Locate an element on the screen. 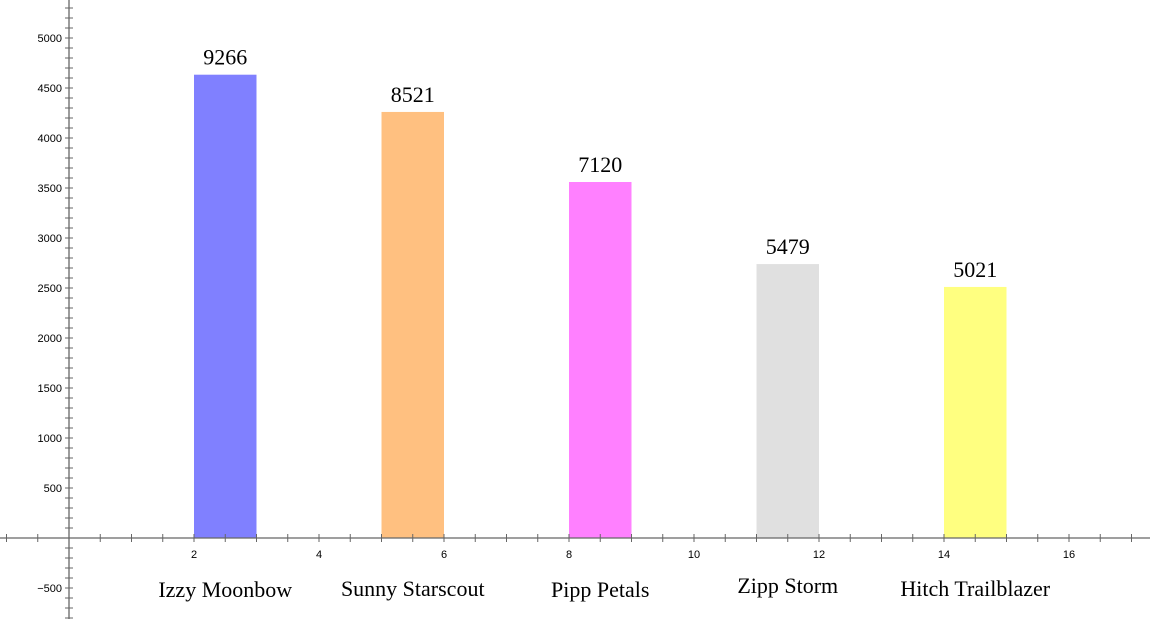 This screenshot has width=1150, height=619. category-label-4: Hitch Trailblazer is located at coordinates (975, 588).